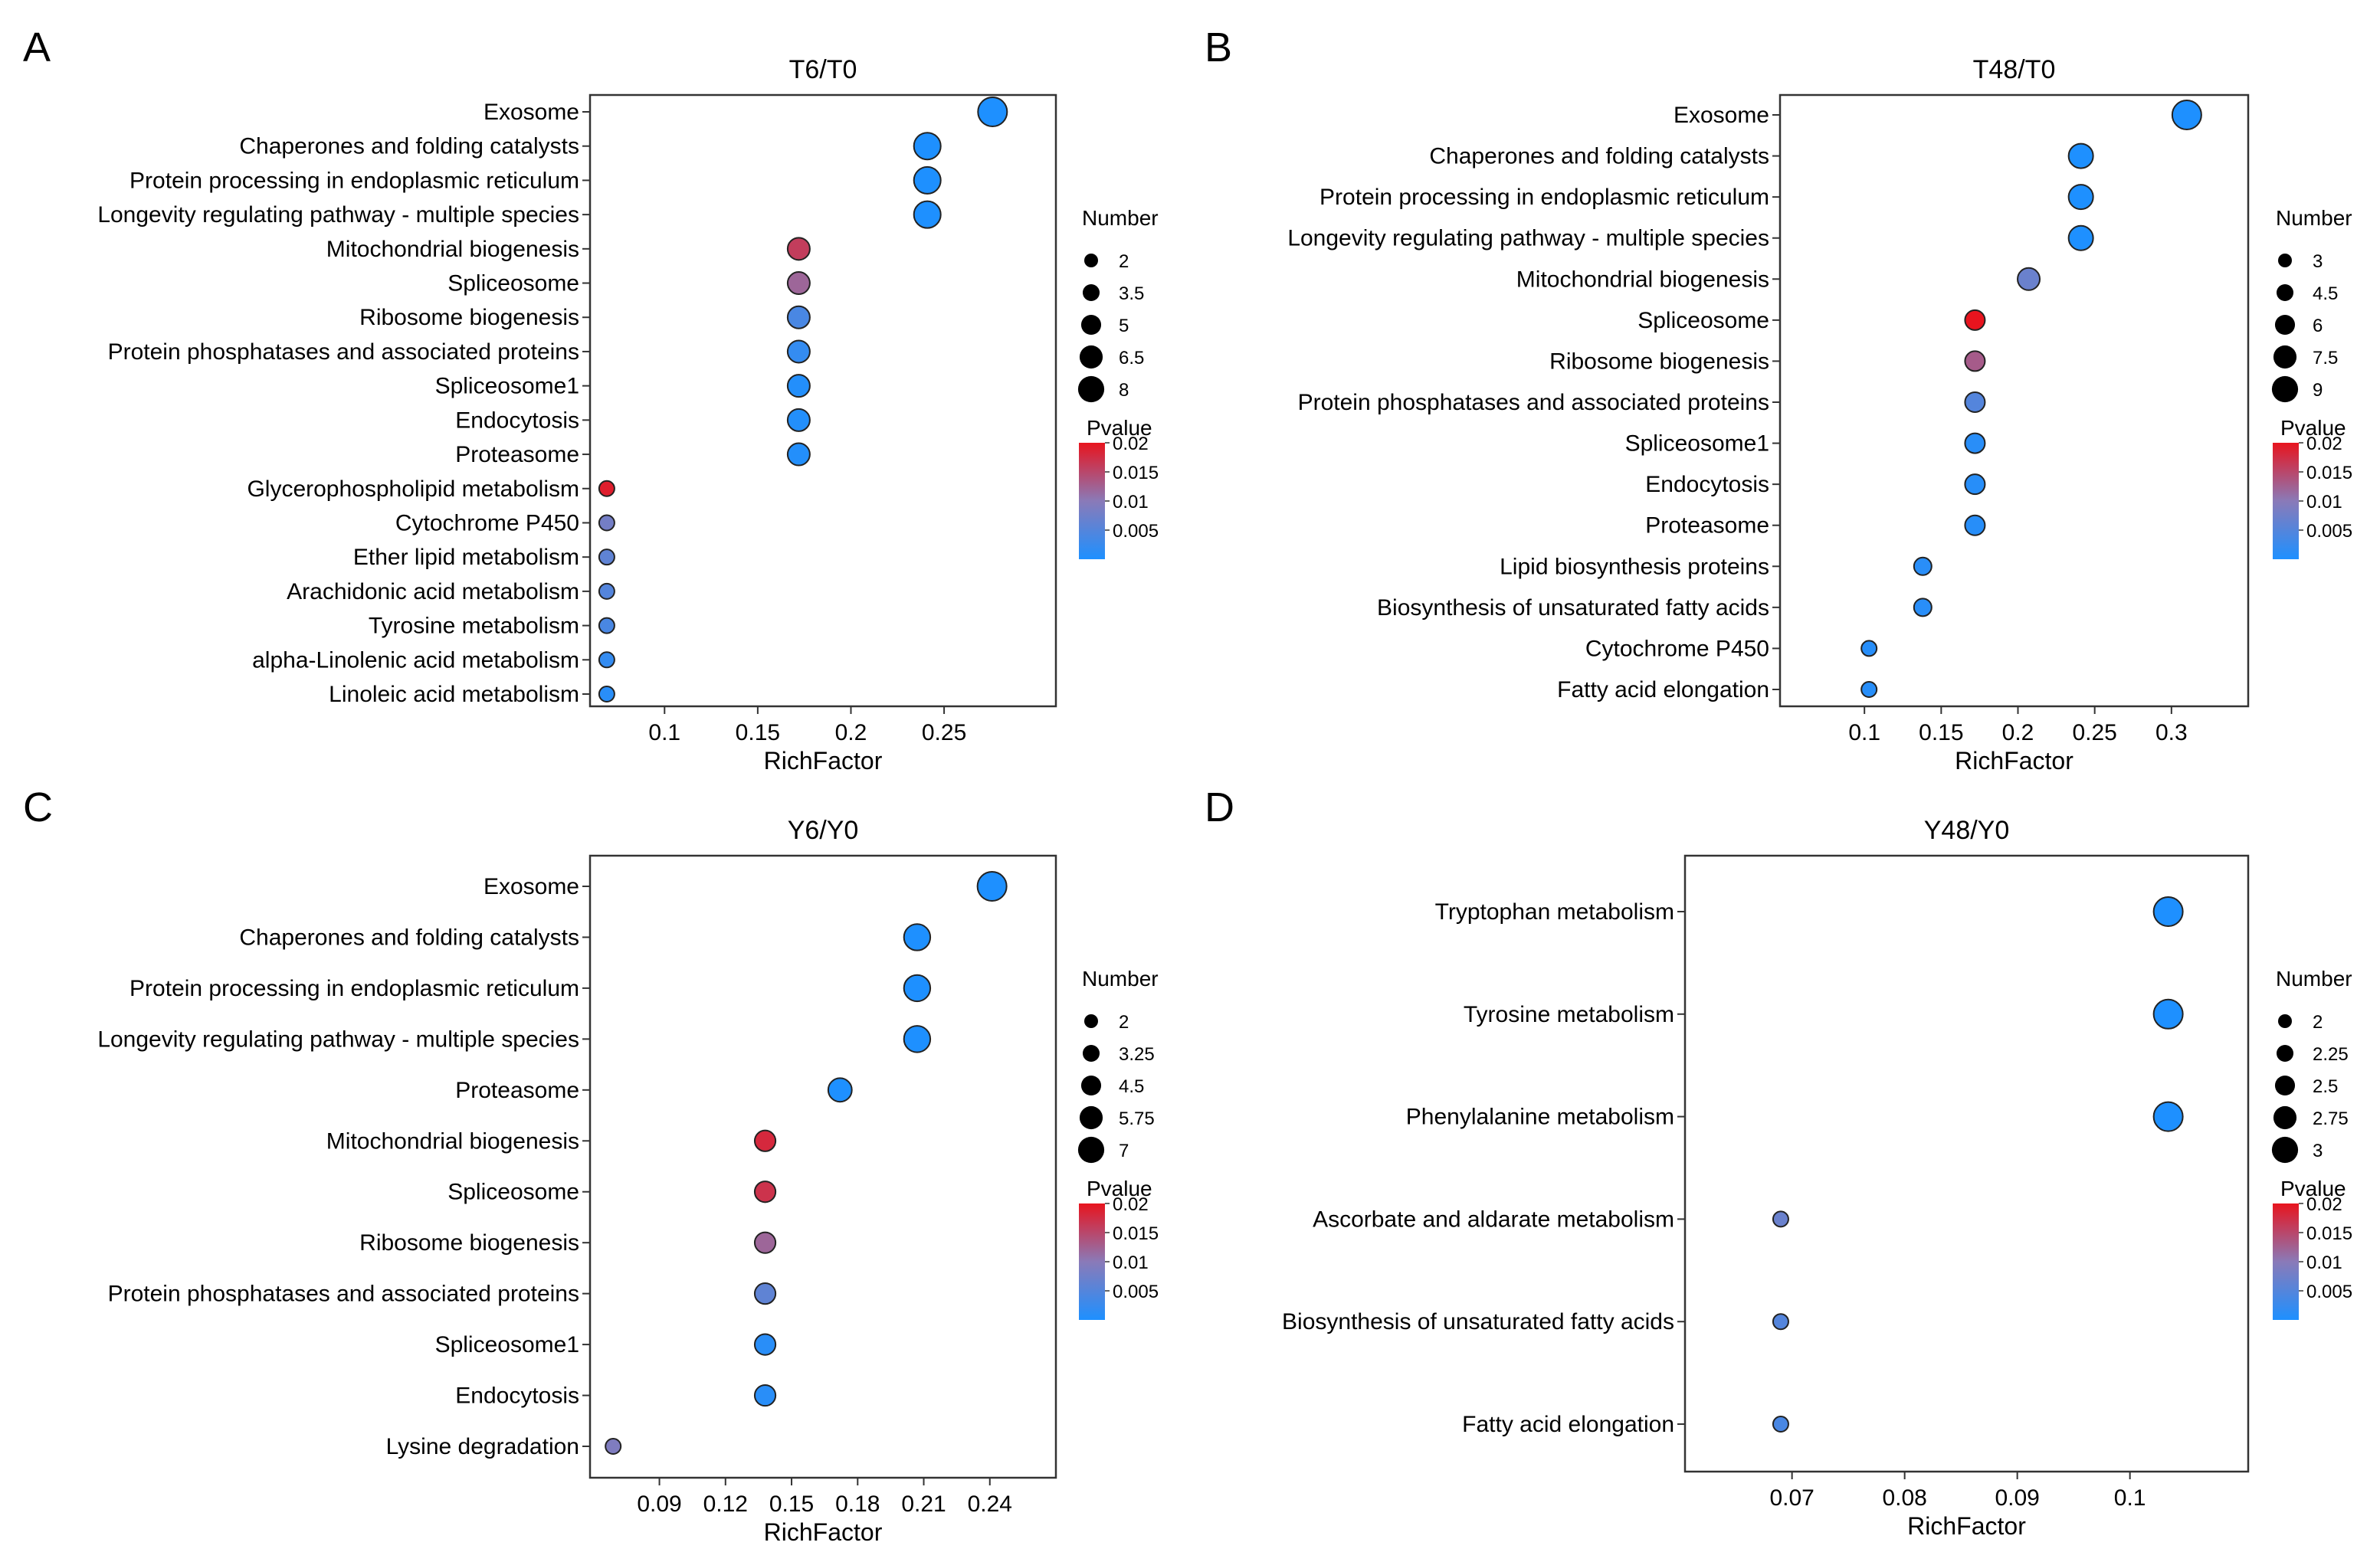  Describe the element at coordinates (2329, 473) in the screenshot. I see `legend-color-label: 0.015` at that location.